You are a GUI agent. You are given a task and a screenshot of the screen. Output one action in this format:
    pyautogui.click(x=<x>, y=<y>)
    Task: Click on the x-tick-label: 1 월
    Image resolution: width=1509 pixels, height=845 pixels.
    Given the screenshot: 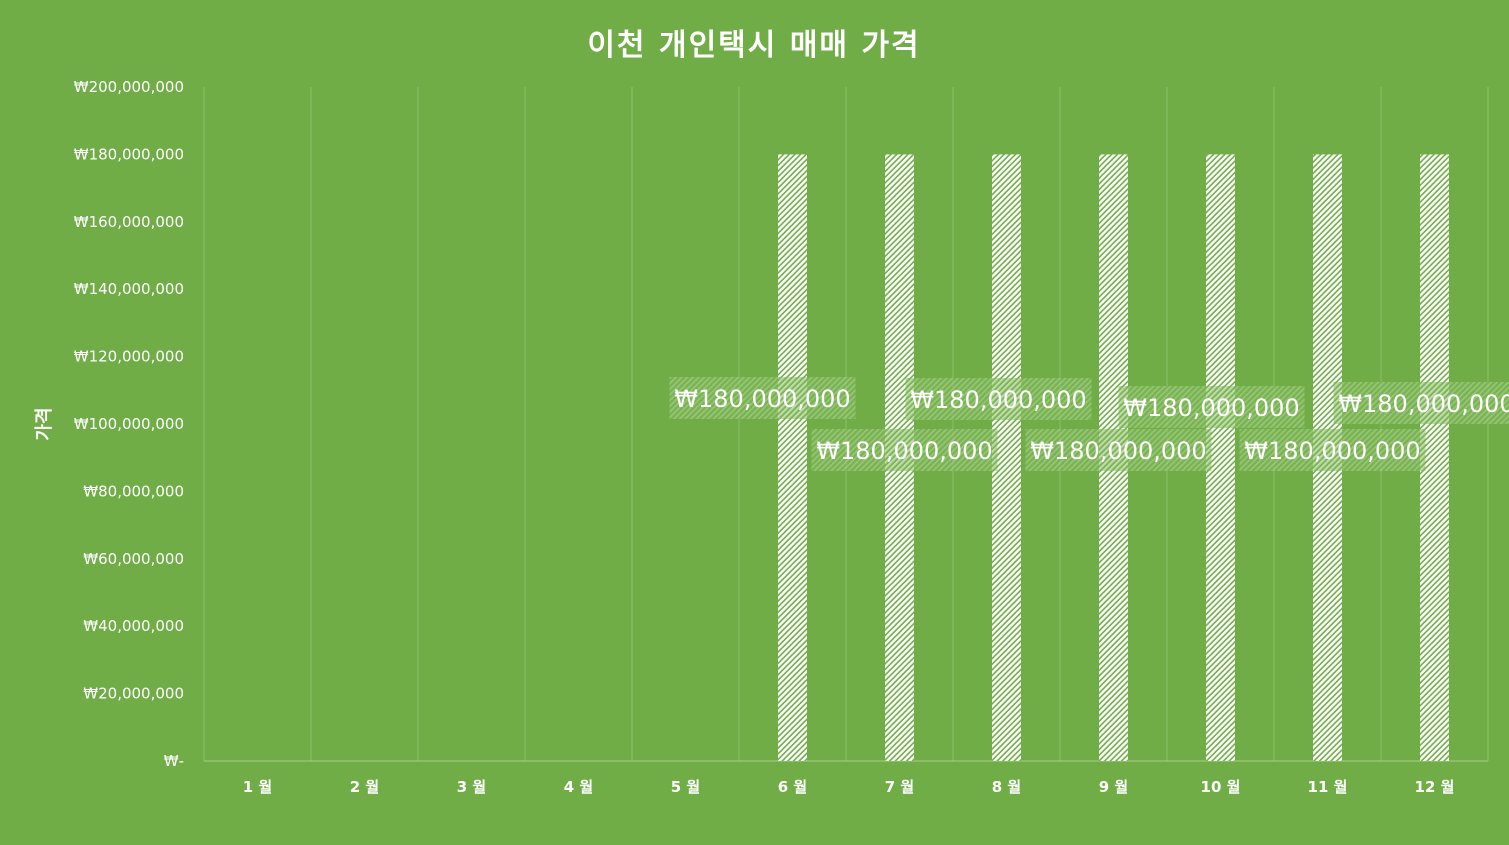 What is the action you would take?
    pyautogui.click(x=257, y=787)
    